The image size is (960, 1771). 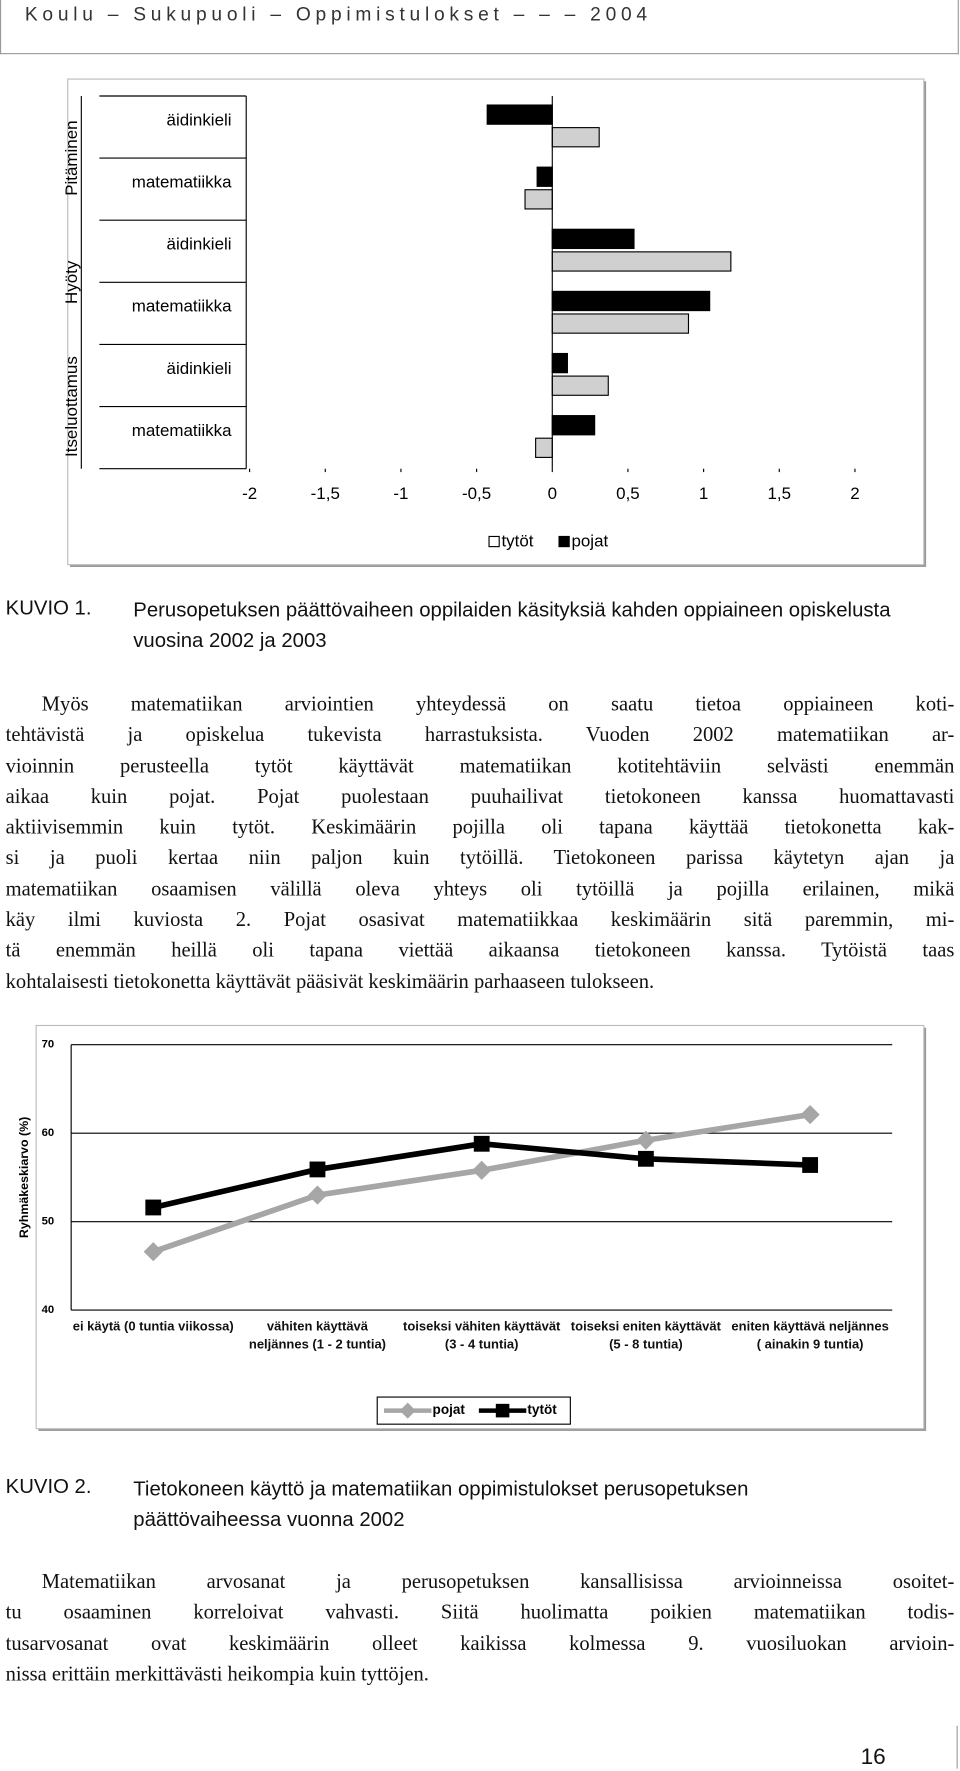 I want to click on group-label: Itseluottamus, so click(x=71, y=406).